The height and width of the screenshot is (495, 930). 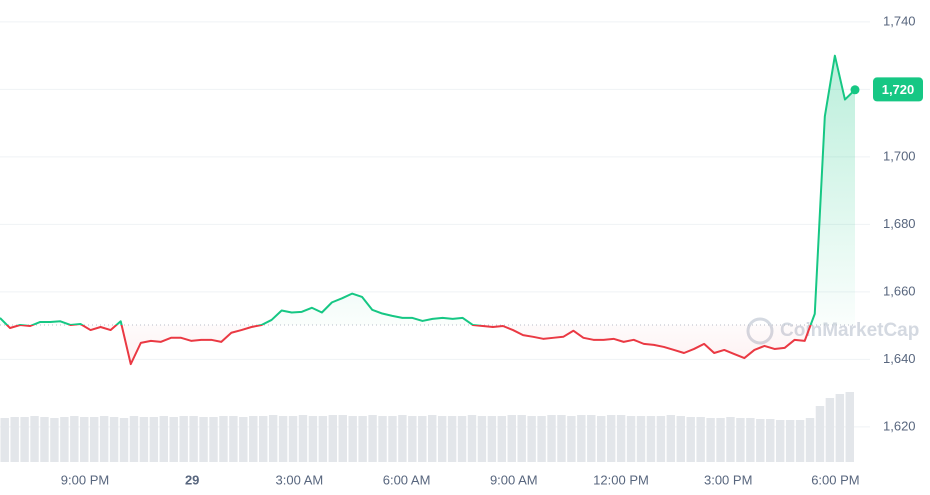 What do you see at coordinates (728, 479) in the screenshot?
I see `x-tick-label: 3:00 PM` at bounding box center [728, 479].